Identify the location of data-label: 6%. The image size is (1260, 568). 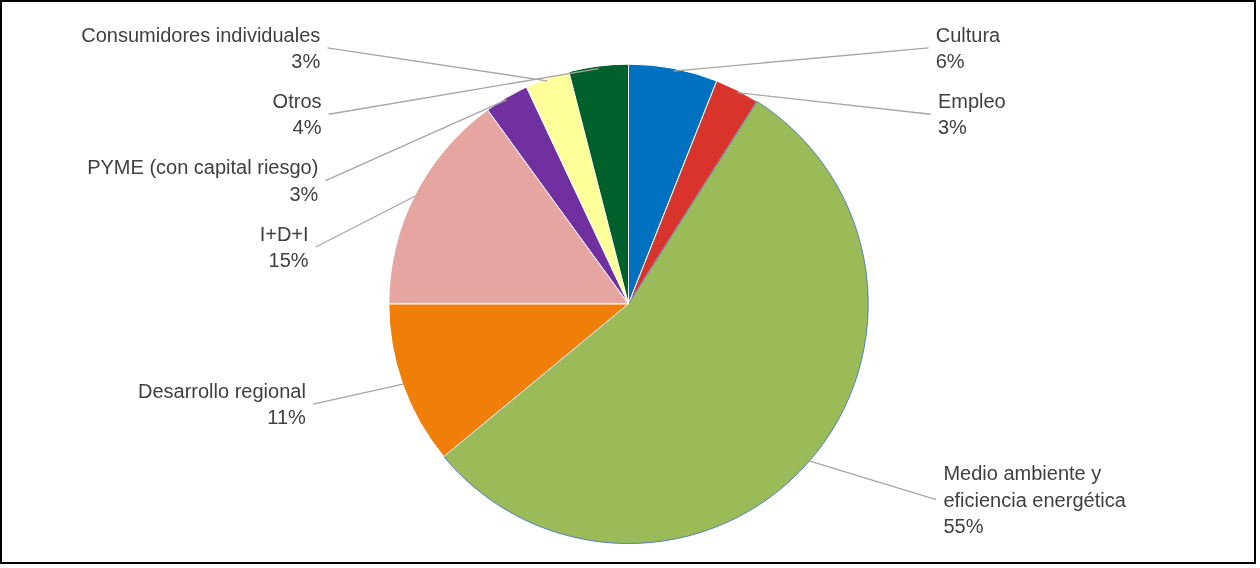
(950, 61).